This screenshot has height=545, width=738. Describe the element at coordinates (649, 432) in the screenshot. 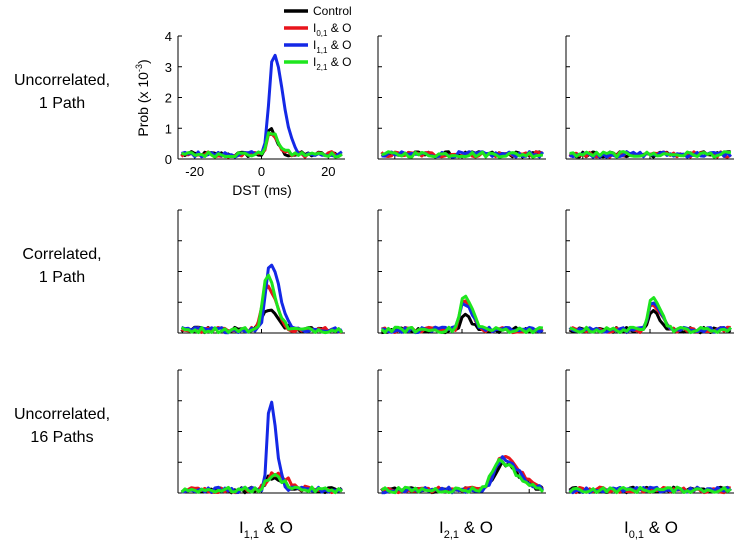

I see `panel-r2-c2` at that location.